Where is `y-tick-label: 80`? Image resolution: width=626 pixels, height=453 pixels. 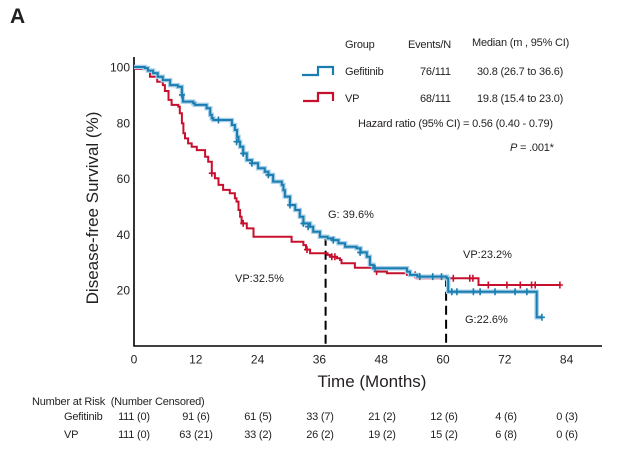 y-tick-label: 80 is located at coordinates (124, 123).